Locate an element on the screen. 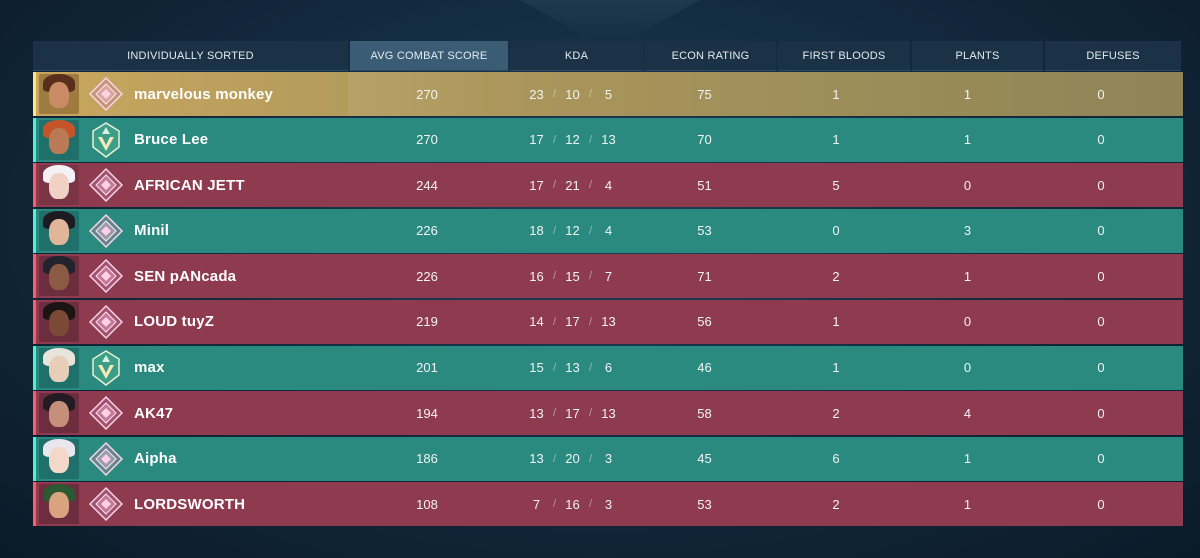 This screenshot has height=558, width=1200. player-row: LOUD tuyZ 219 14 / 17 / 13 56 1 0 0 is located at coordinates (608, 321).